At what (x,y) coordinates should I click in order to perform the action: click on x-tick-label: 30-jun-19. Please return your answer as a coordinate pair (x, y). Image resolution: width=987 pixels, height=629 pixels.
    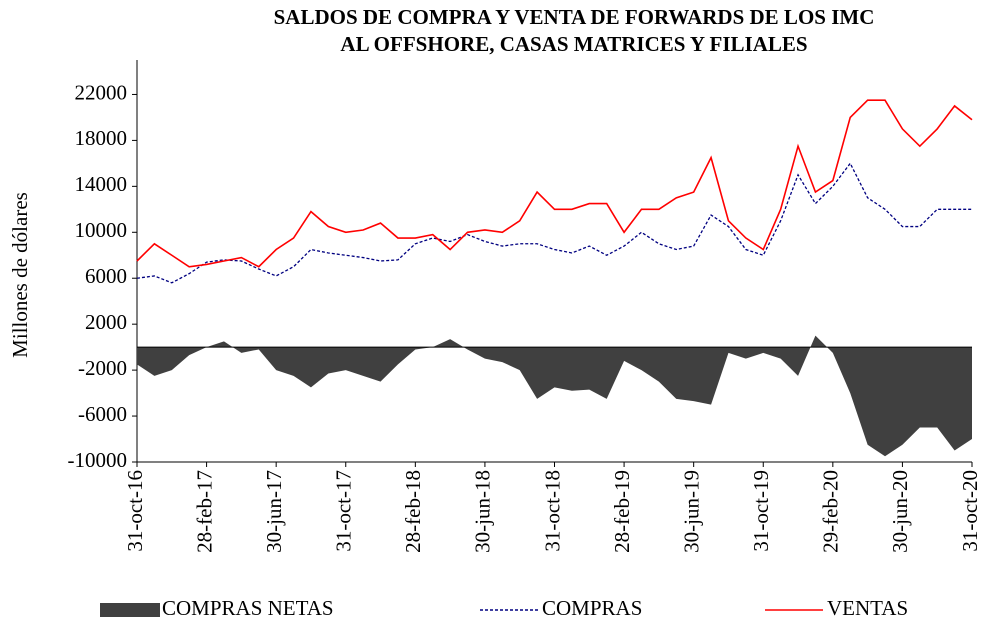
    Looking at the image, I should click on (691, 511).